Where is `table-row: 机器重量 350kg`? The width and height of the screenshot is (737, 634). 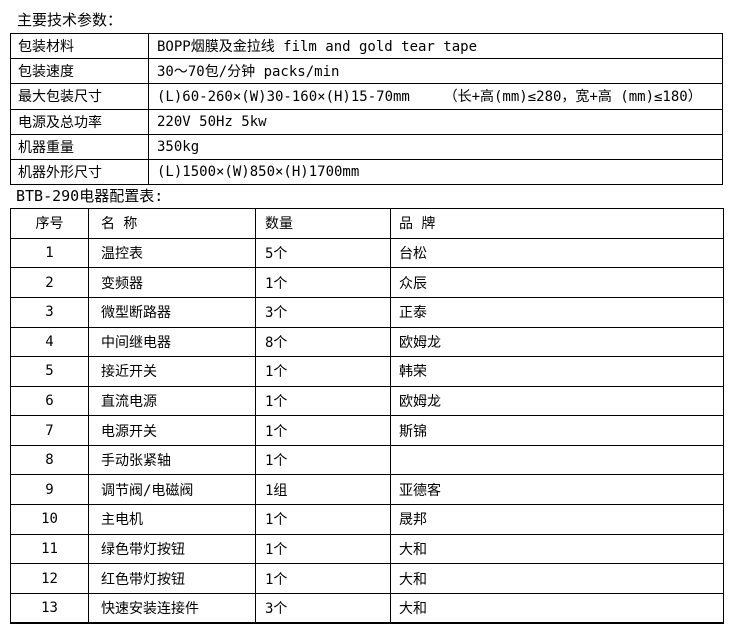 table-row: 机器重量 350kg is located at coordinates (366, 146).